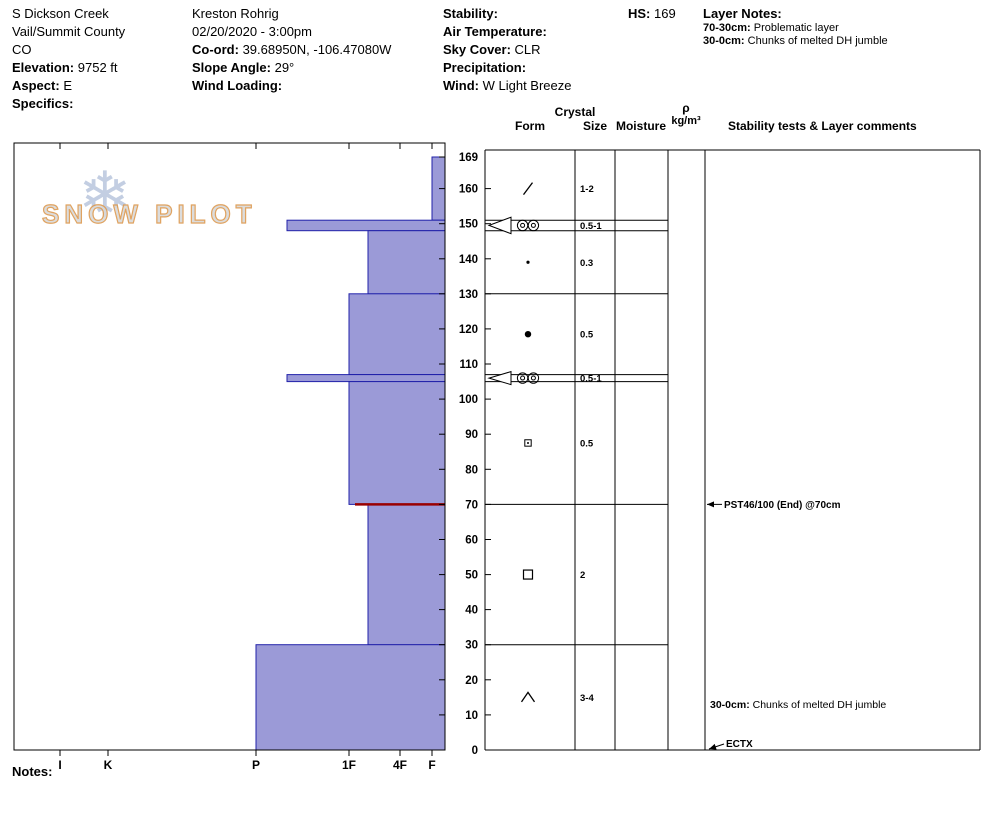 The height and width of the screenshot is (840, 994). I want to click on precipitation-label: Precipitation:, so click(485, 67).